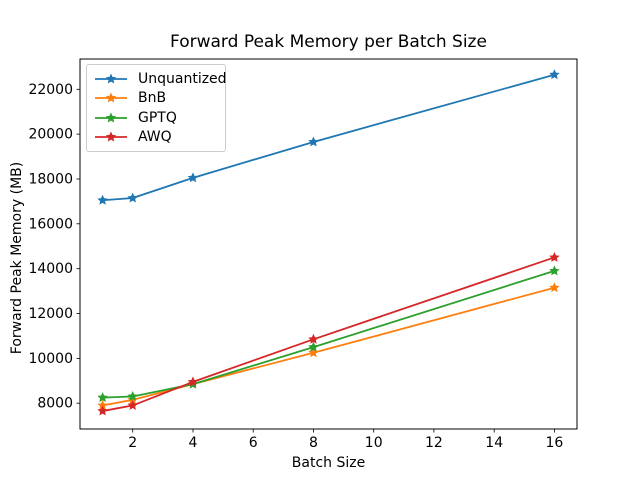 The height and width of the screenshot is (480, 640). Describe the element at coordinates (253, 443) in the screenshot. I see `x-tick-label: 6` at that location.